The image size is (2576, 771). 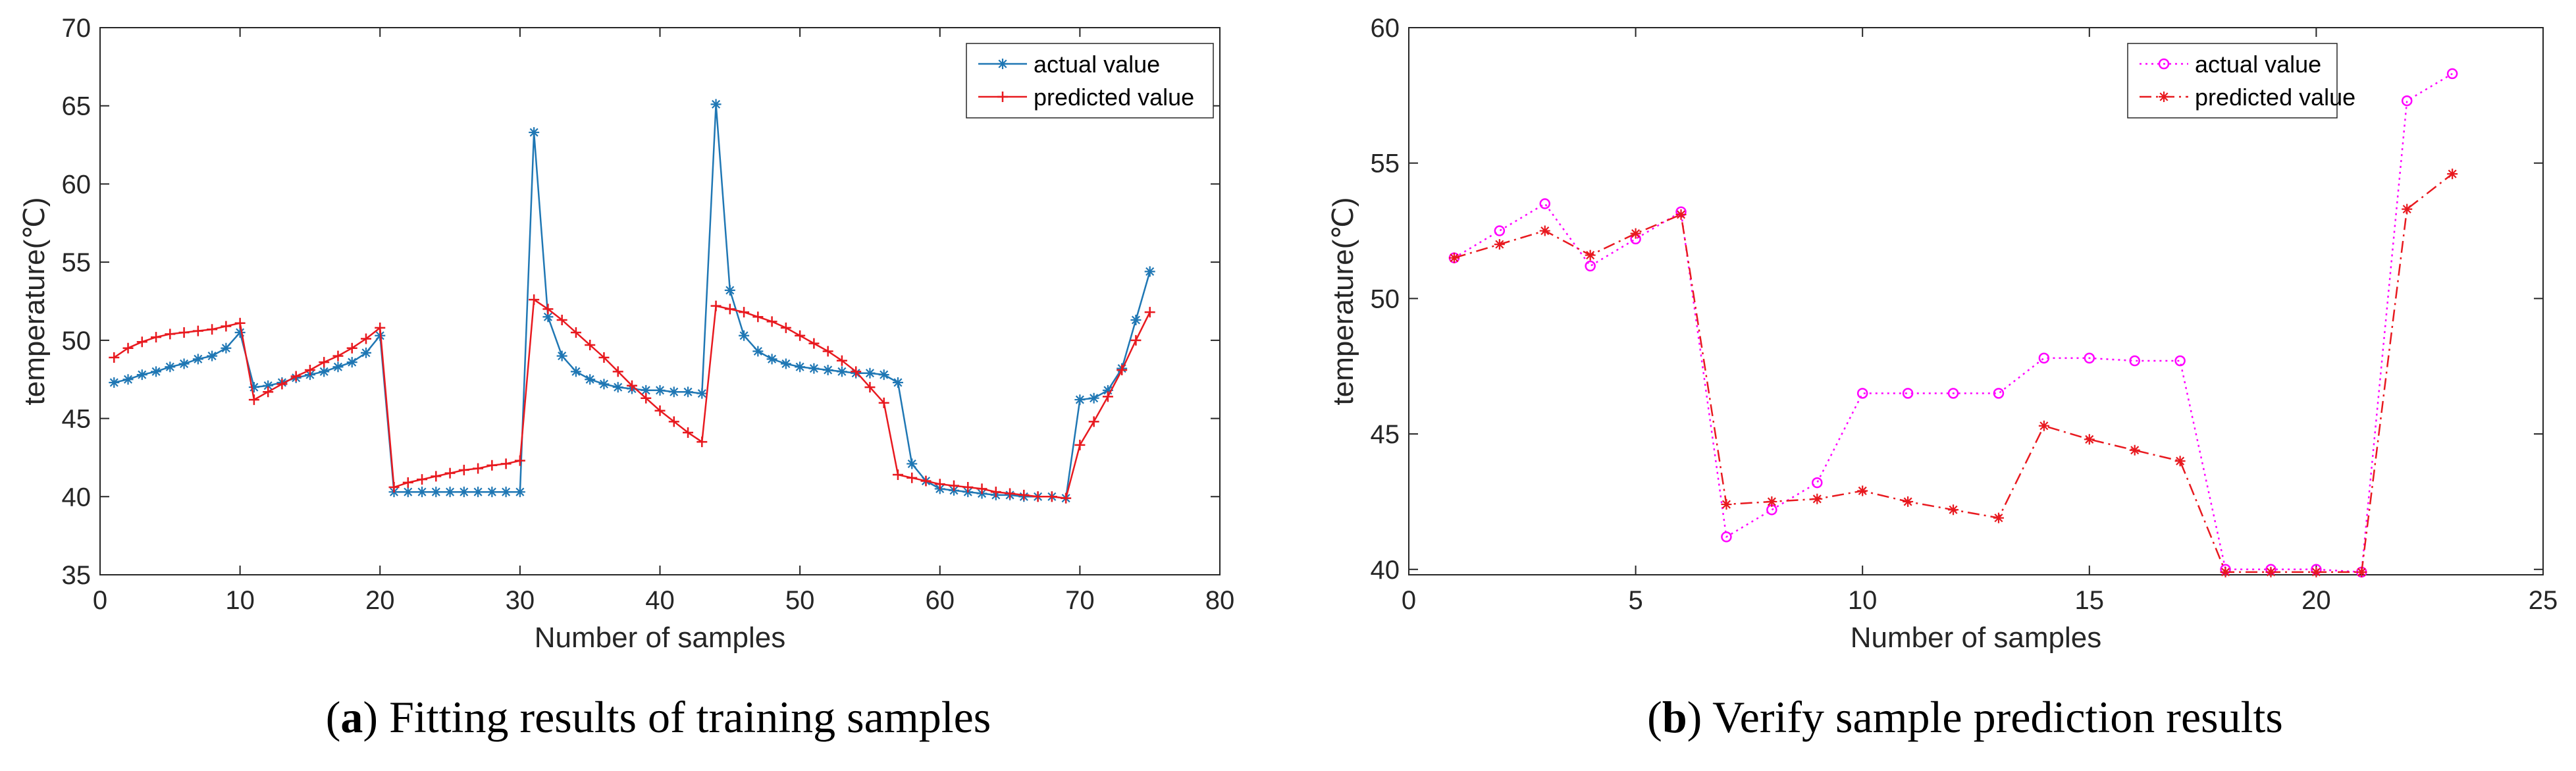 I want to click on y-tick-label-b: 55, so click(x=1385, y=163).